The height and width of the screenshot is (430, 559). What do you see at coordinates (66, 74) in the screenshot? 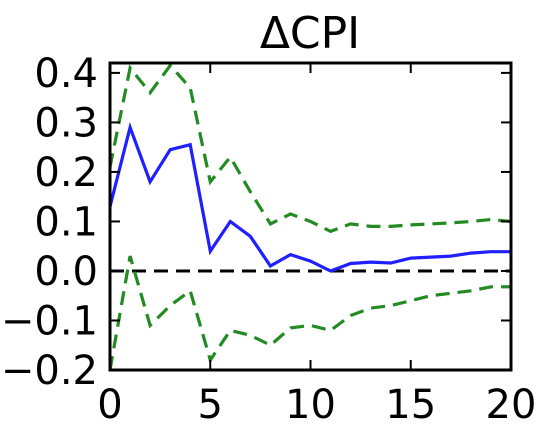
I see `y-tick-label: 0.4` at bounding box center [66, 74].